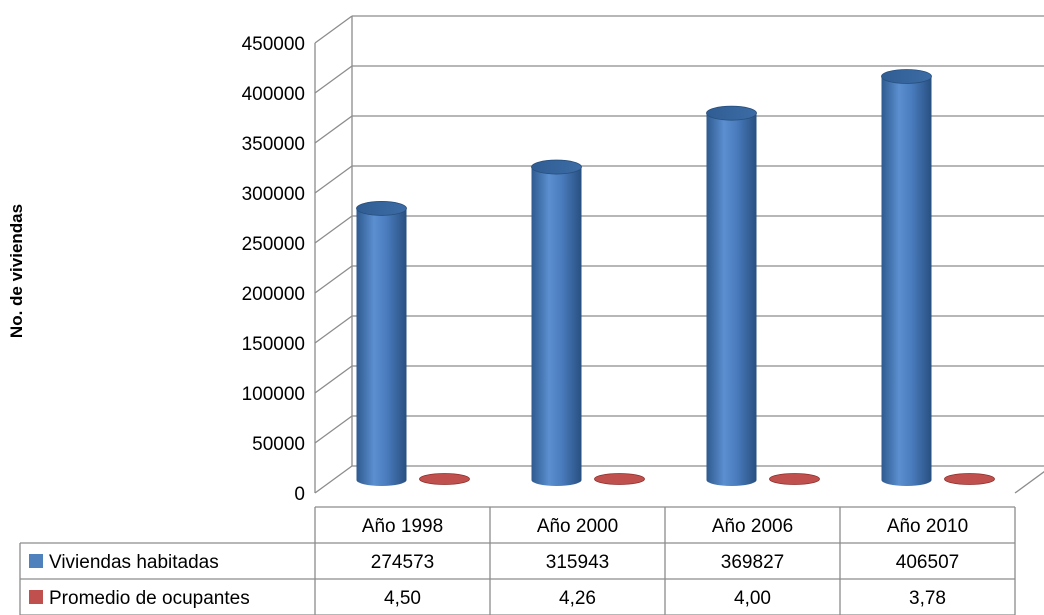 The image size is (1044, 615). Describe the element at coordinates (1029, 482) in the screenshot. I see `floor-right-edge` at that location.